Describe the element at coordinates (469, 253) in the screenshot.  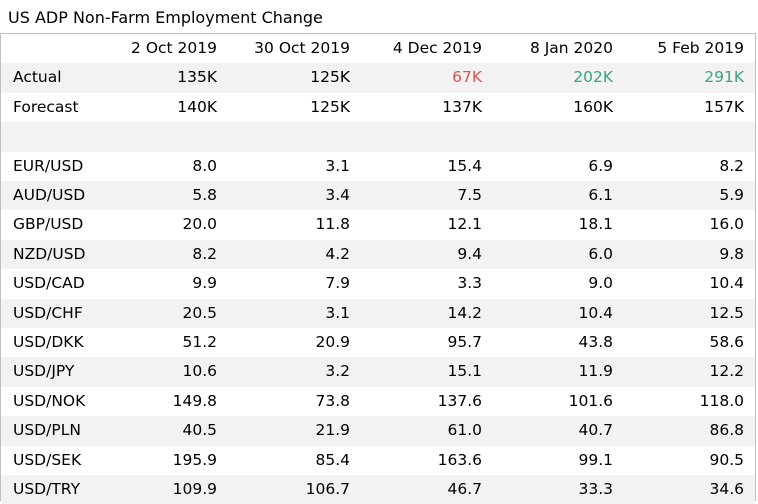
I see `table-cell: 9.4` at that location.